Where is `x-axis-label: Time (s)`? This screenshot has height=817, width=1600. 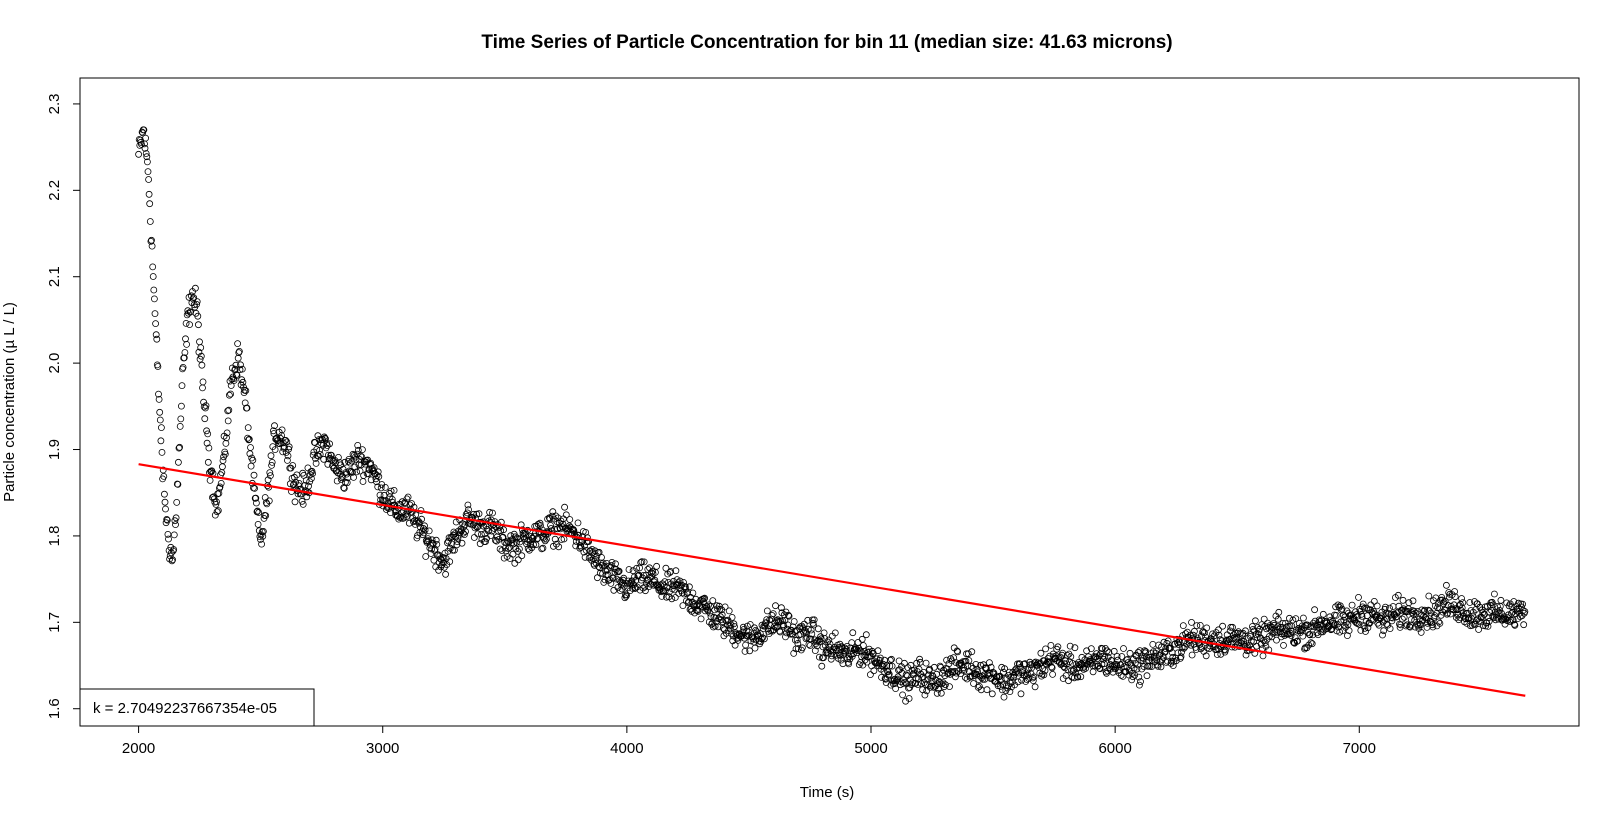
x-axis-label: Time (s) is located at coordinates (827, 792).